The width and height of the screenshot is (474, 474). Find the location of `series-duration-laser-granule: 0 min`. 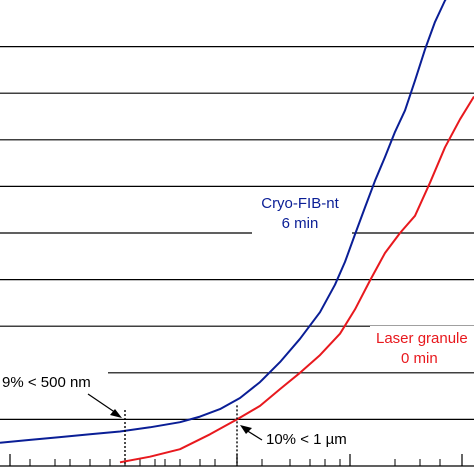

series-duration-laser-granule: 0 min is located at coordinates (419, 358).